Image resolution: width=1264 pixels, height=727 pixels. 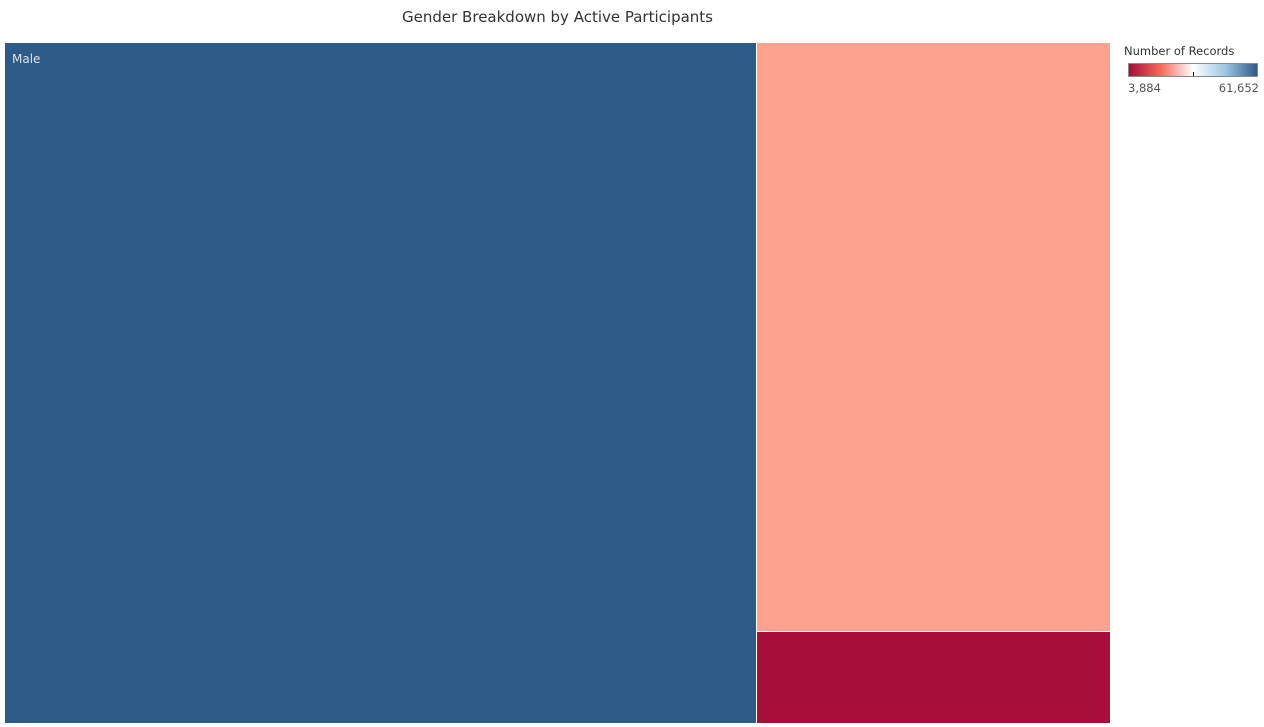 What do you see at coordinates (1238, 88) in the screenshot?
I see `legend-max-label: 61,652` at bounding box center [1238, 88].